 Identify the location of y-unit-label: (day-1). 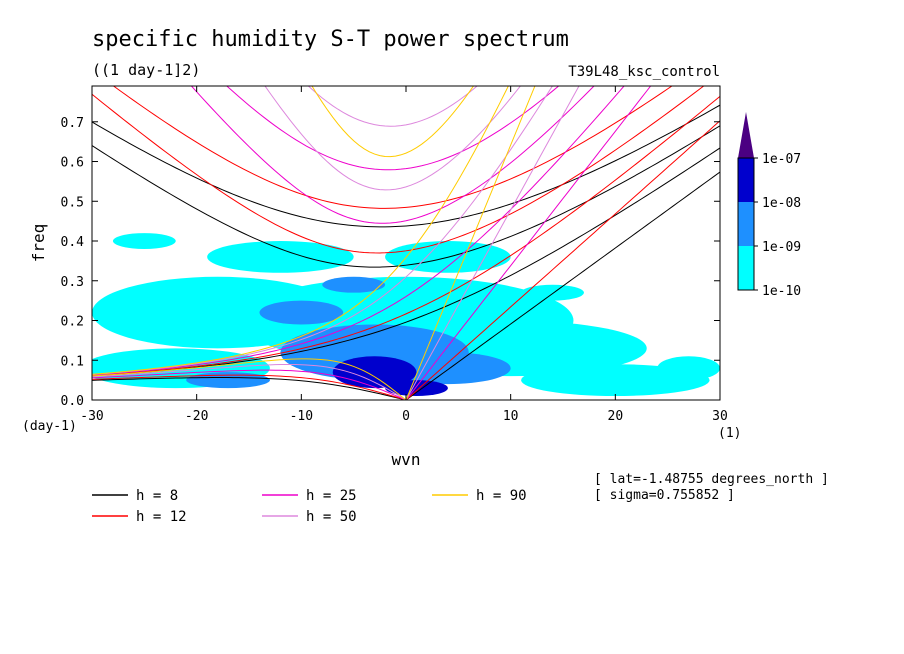
(49, 426).